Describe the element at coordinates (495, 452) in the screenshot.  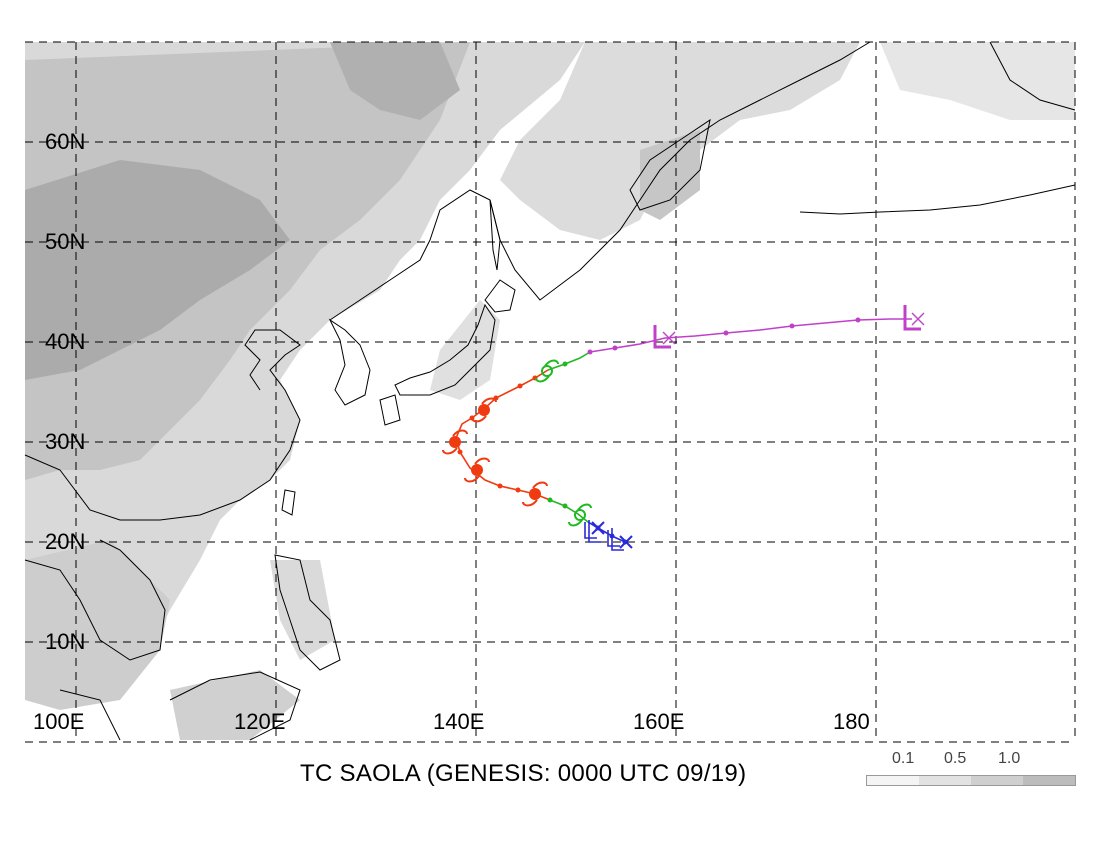
I see `typhoon-symbols` at that location.